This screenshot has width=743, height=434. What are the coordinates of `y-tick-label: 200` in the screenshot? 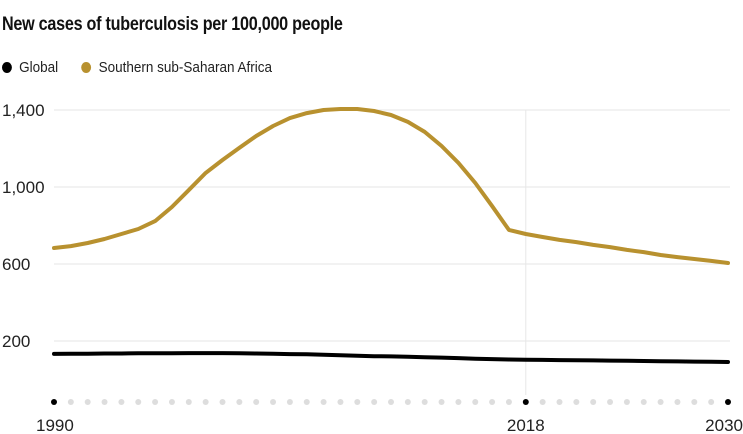 It's located at (16, 341).